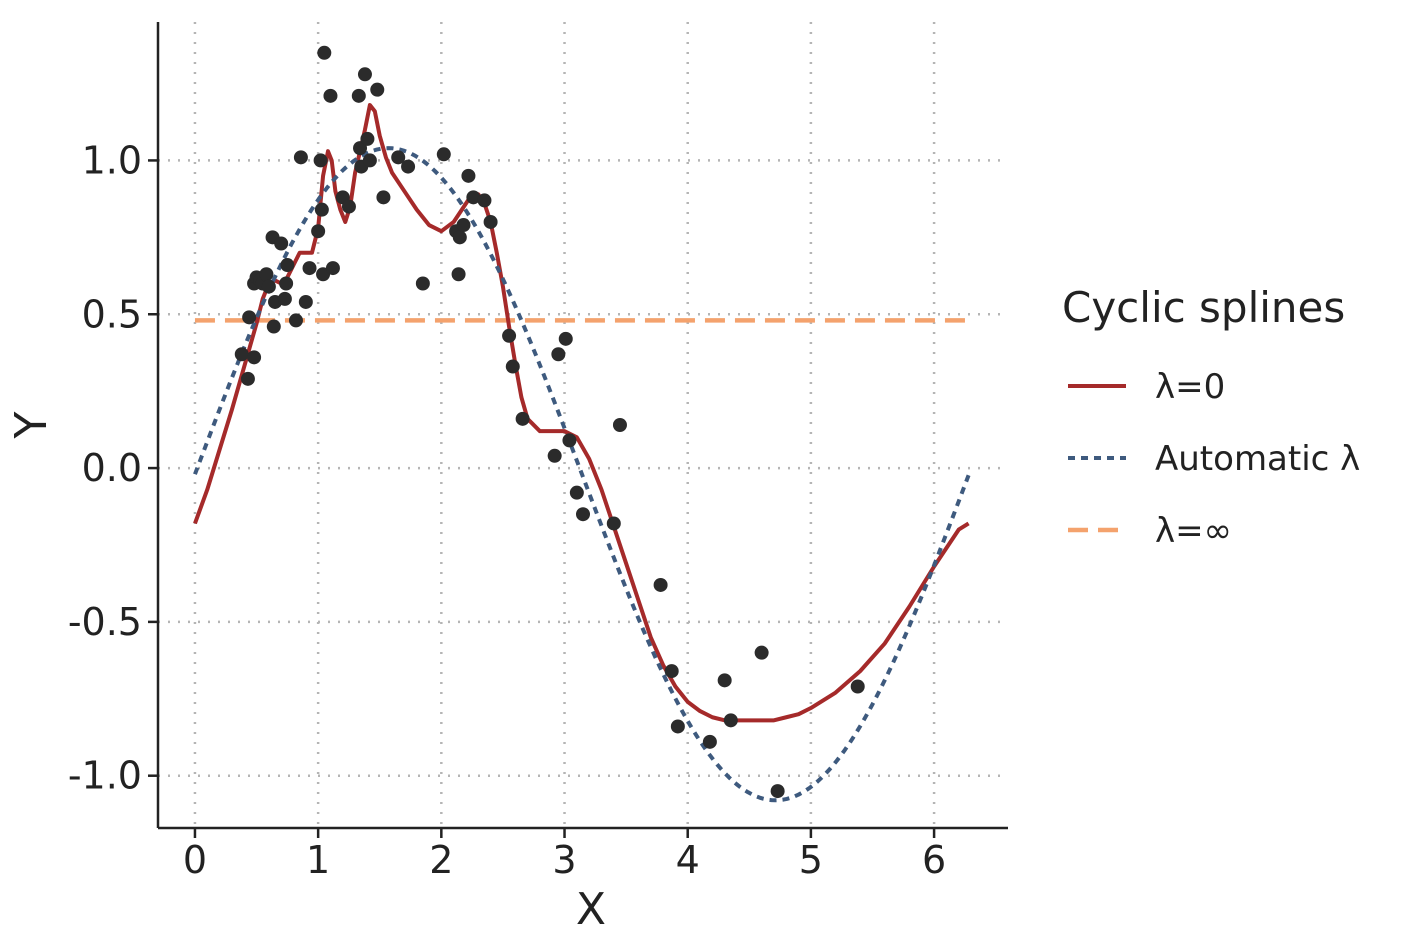  Describe the element at coordinates (934, 860) in the screenshot. I see `x-tick-label: 6` at that location.